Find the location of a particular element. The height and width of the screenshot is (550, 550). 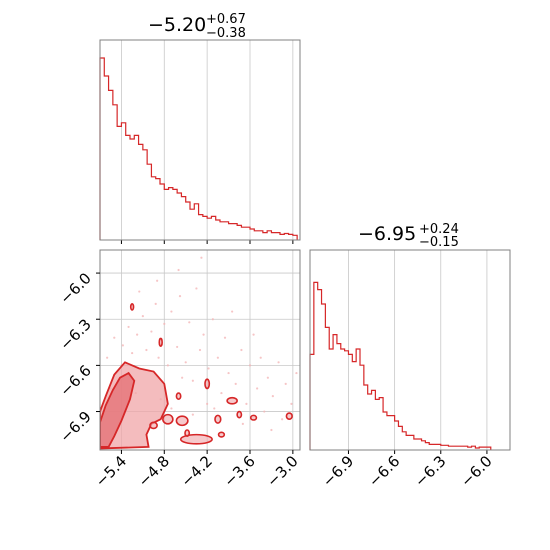

joint-ytick-label: −6.6 is located at coordinates (75, 380).